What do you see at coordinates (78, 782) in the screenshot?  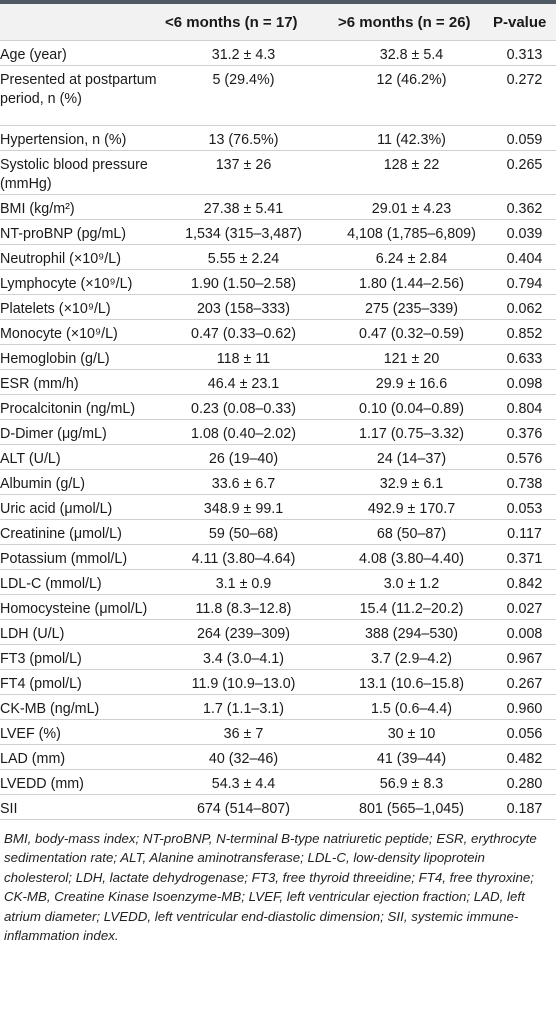 I see `row-label: LVEDD (mm)` at bounding box center [78, 782].